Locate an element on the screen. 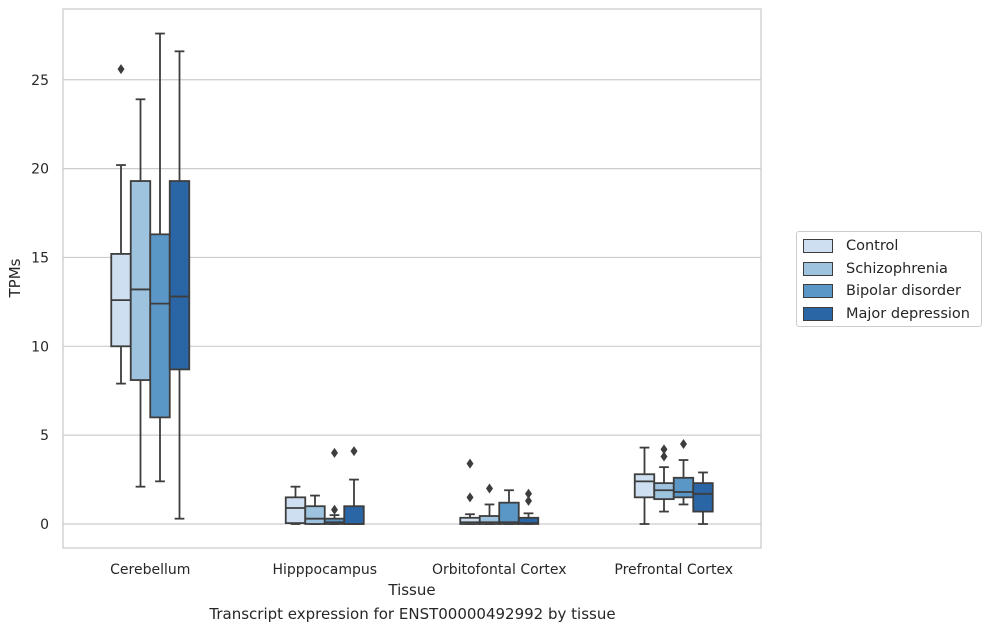 The height and width of the screenshot is (634, 993). legend-item: Control is located at coordinates (889, 246).